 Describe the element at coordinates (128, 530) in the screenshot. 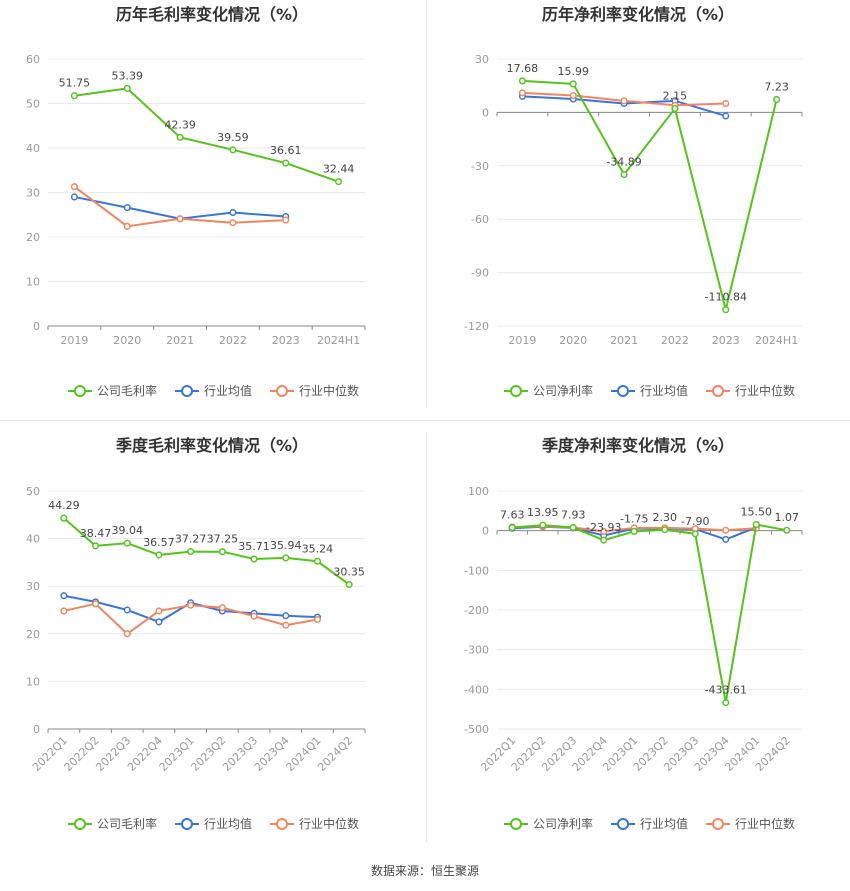

I see `data-label: 39.04` at that location.